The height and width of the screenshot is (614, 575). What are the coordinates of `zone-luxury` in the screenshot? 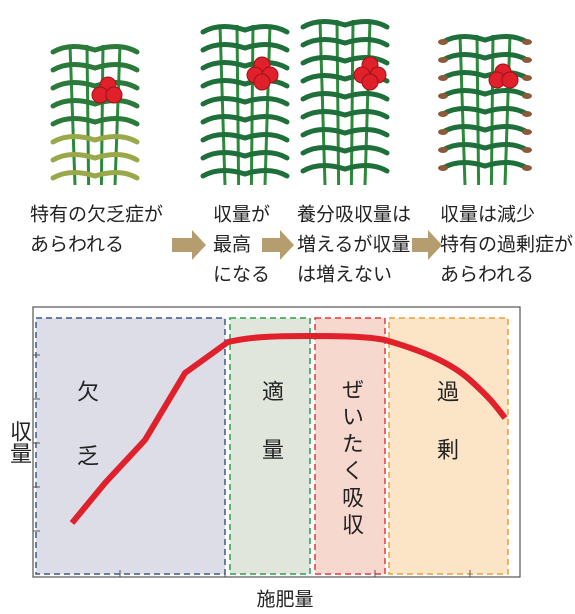 It's located at (350, 446).